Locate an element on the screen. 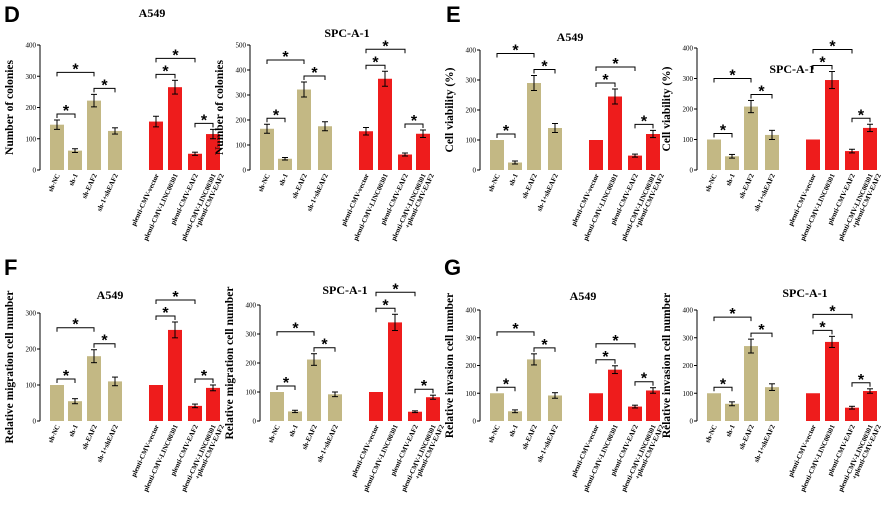 The image size is (895, 524). y-tick-label: 400 is located at coordinates (688, 311).